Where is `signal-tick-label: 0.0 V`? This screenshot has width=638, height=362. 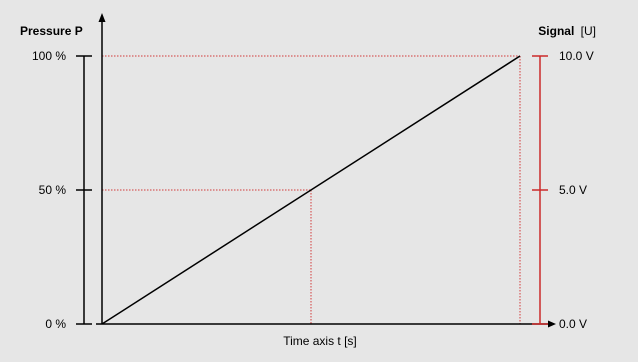 signal-tick-label: 0.0 V is located at coordinates (573, 324).